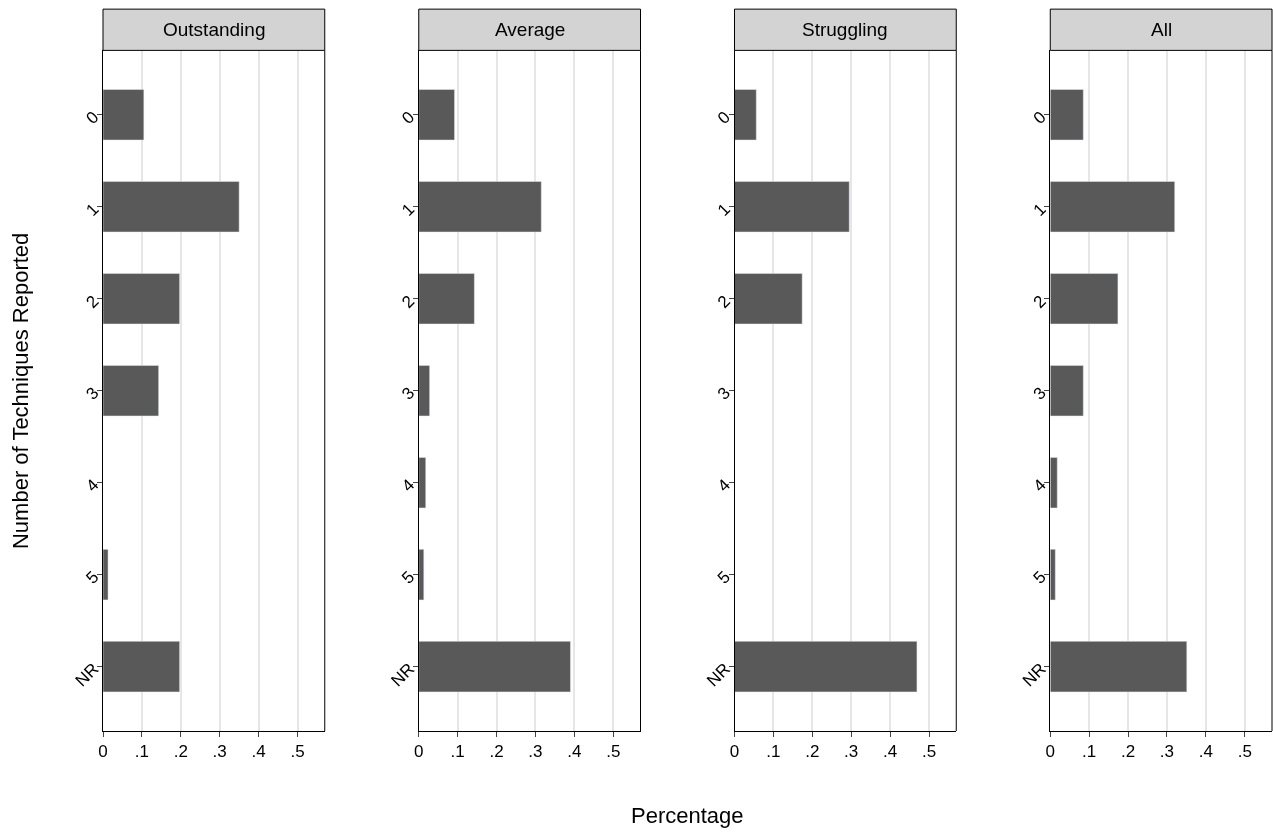 Image resolution: width=1273 pixels, height=835 pixels. Describe the element at coordinates (845, 29) in the screenshot. I see `chart-title: Struggling` at that location.